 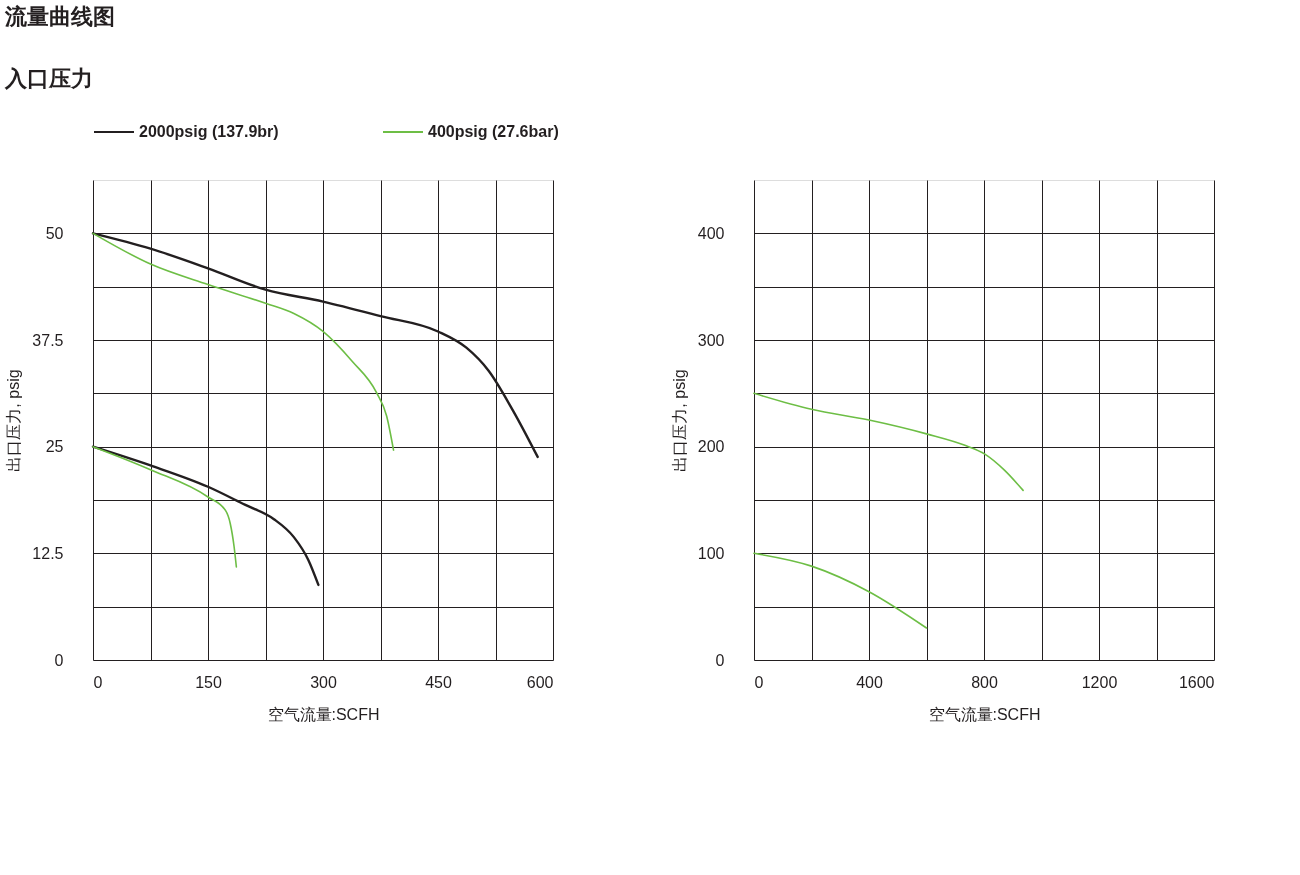 What do you see at coordinates (208, 682) in the screenshot?
I see `x-tick-label: 150` at bounding box center [208, 682].